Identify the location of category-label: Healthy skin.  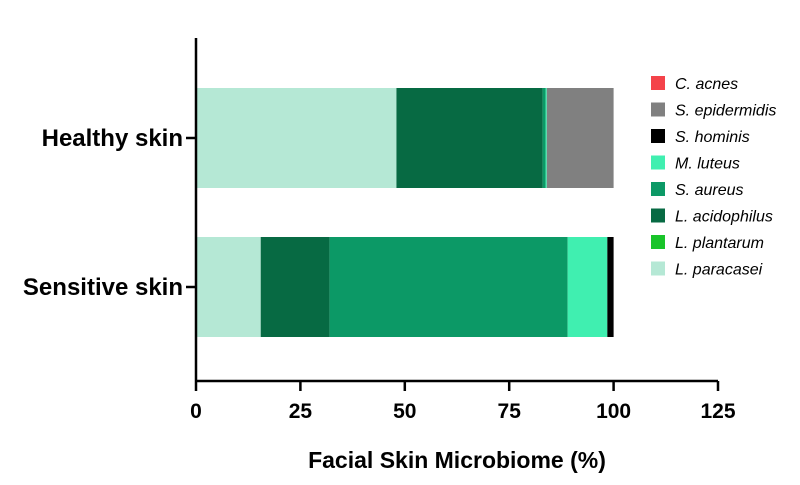
(112, 138).